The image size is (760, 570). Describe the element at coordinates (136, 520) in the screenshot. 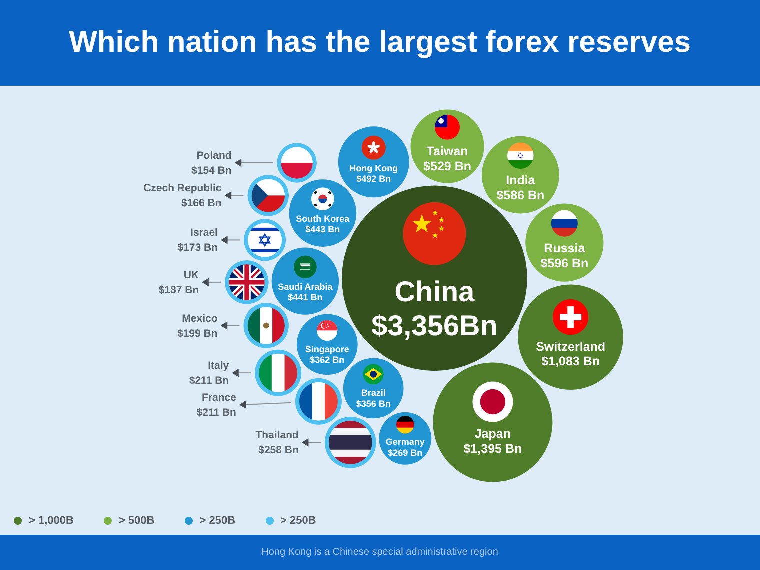

I see `legend-label: > 500B` at that location.